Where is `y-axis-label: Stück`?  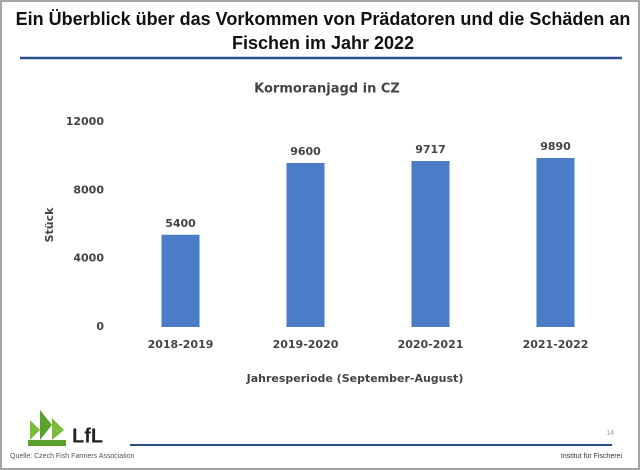 y-axis-label: Stück is located at coordinates (49, 225).